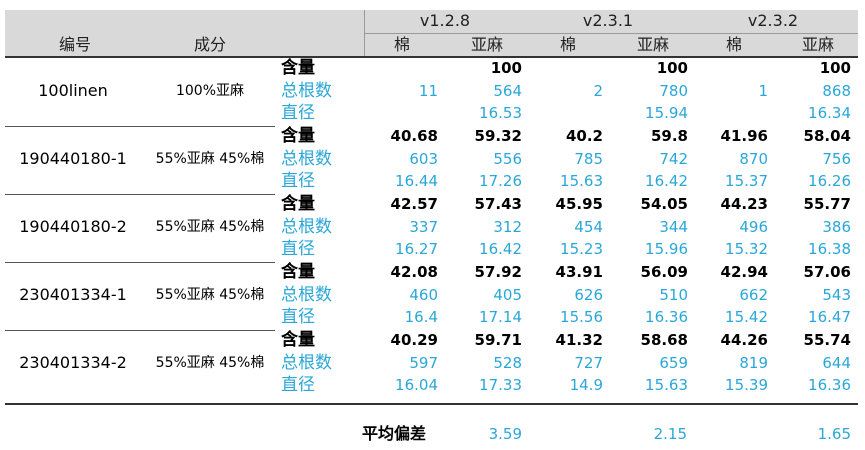 The image size is (865, 450). I want to click on table-cell-value: 15.39, so click(746, 385).